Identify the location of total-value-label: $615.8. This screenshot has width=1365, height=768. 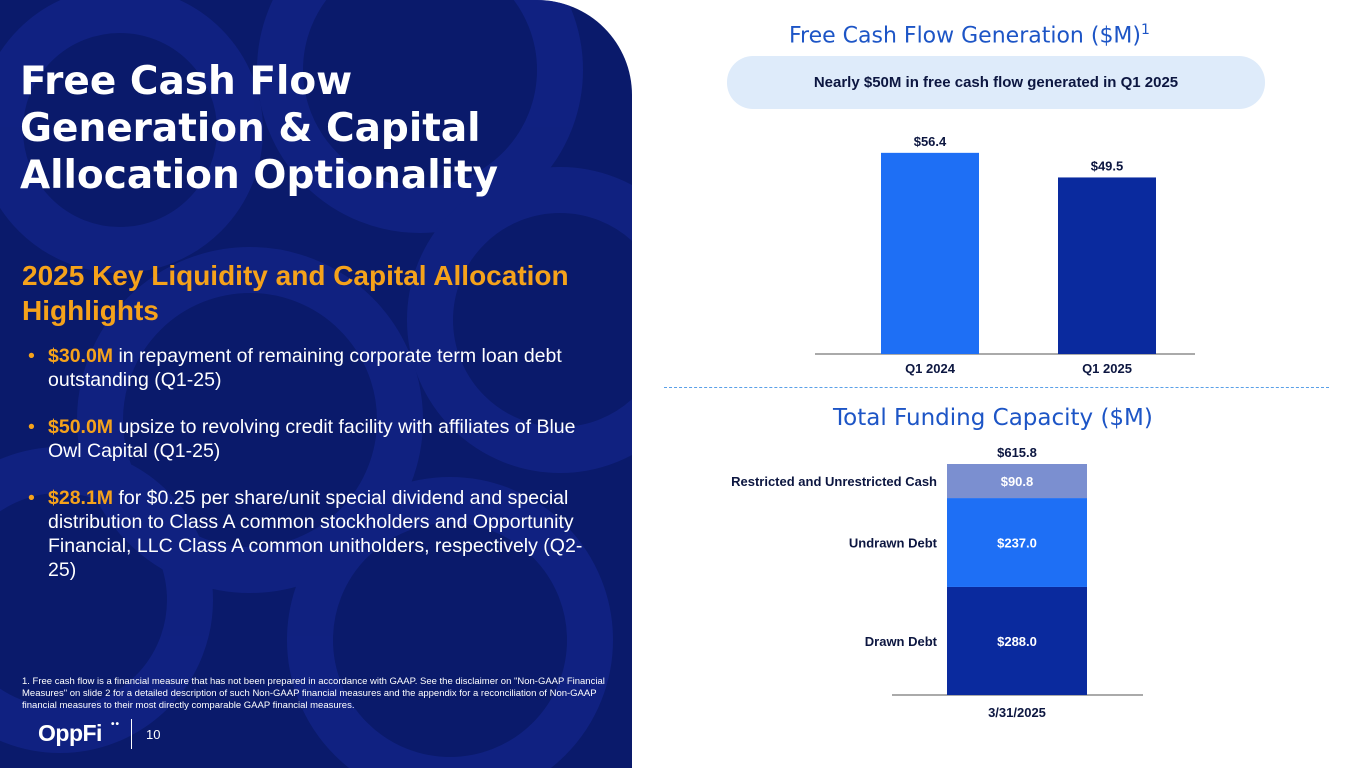
(1017, 452).